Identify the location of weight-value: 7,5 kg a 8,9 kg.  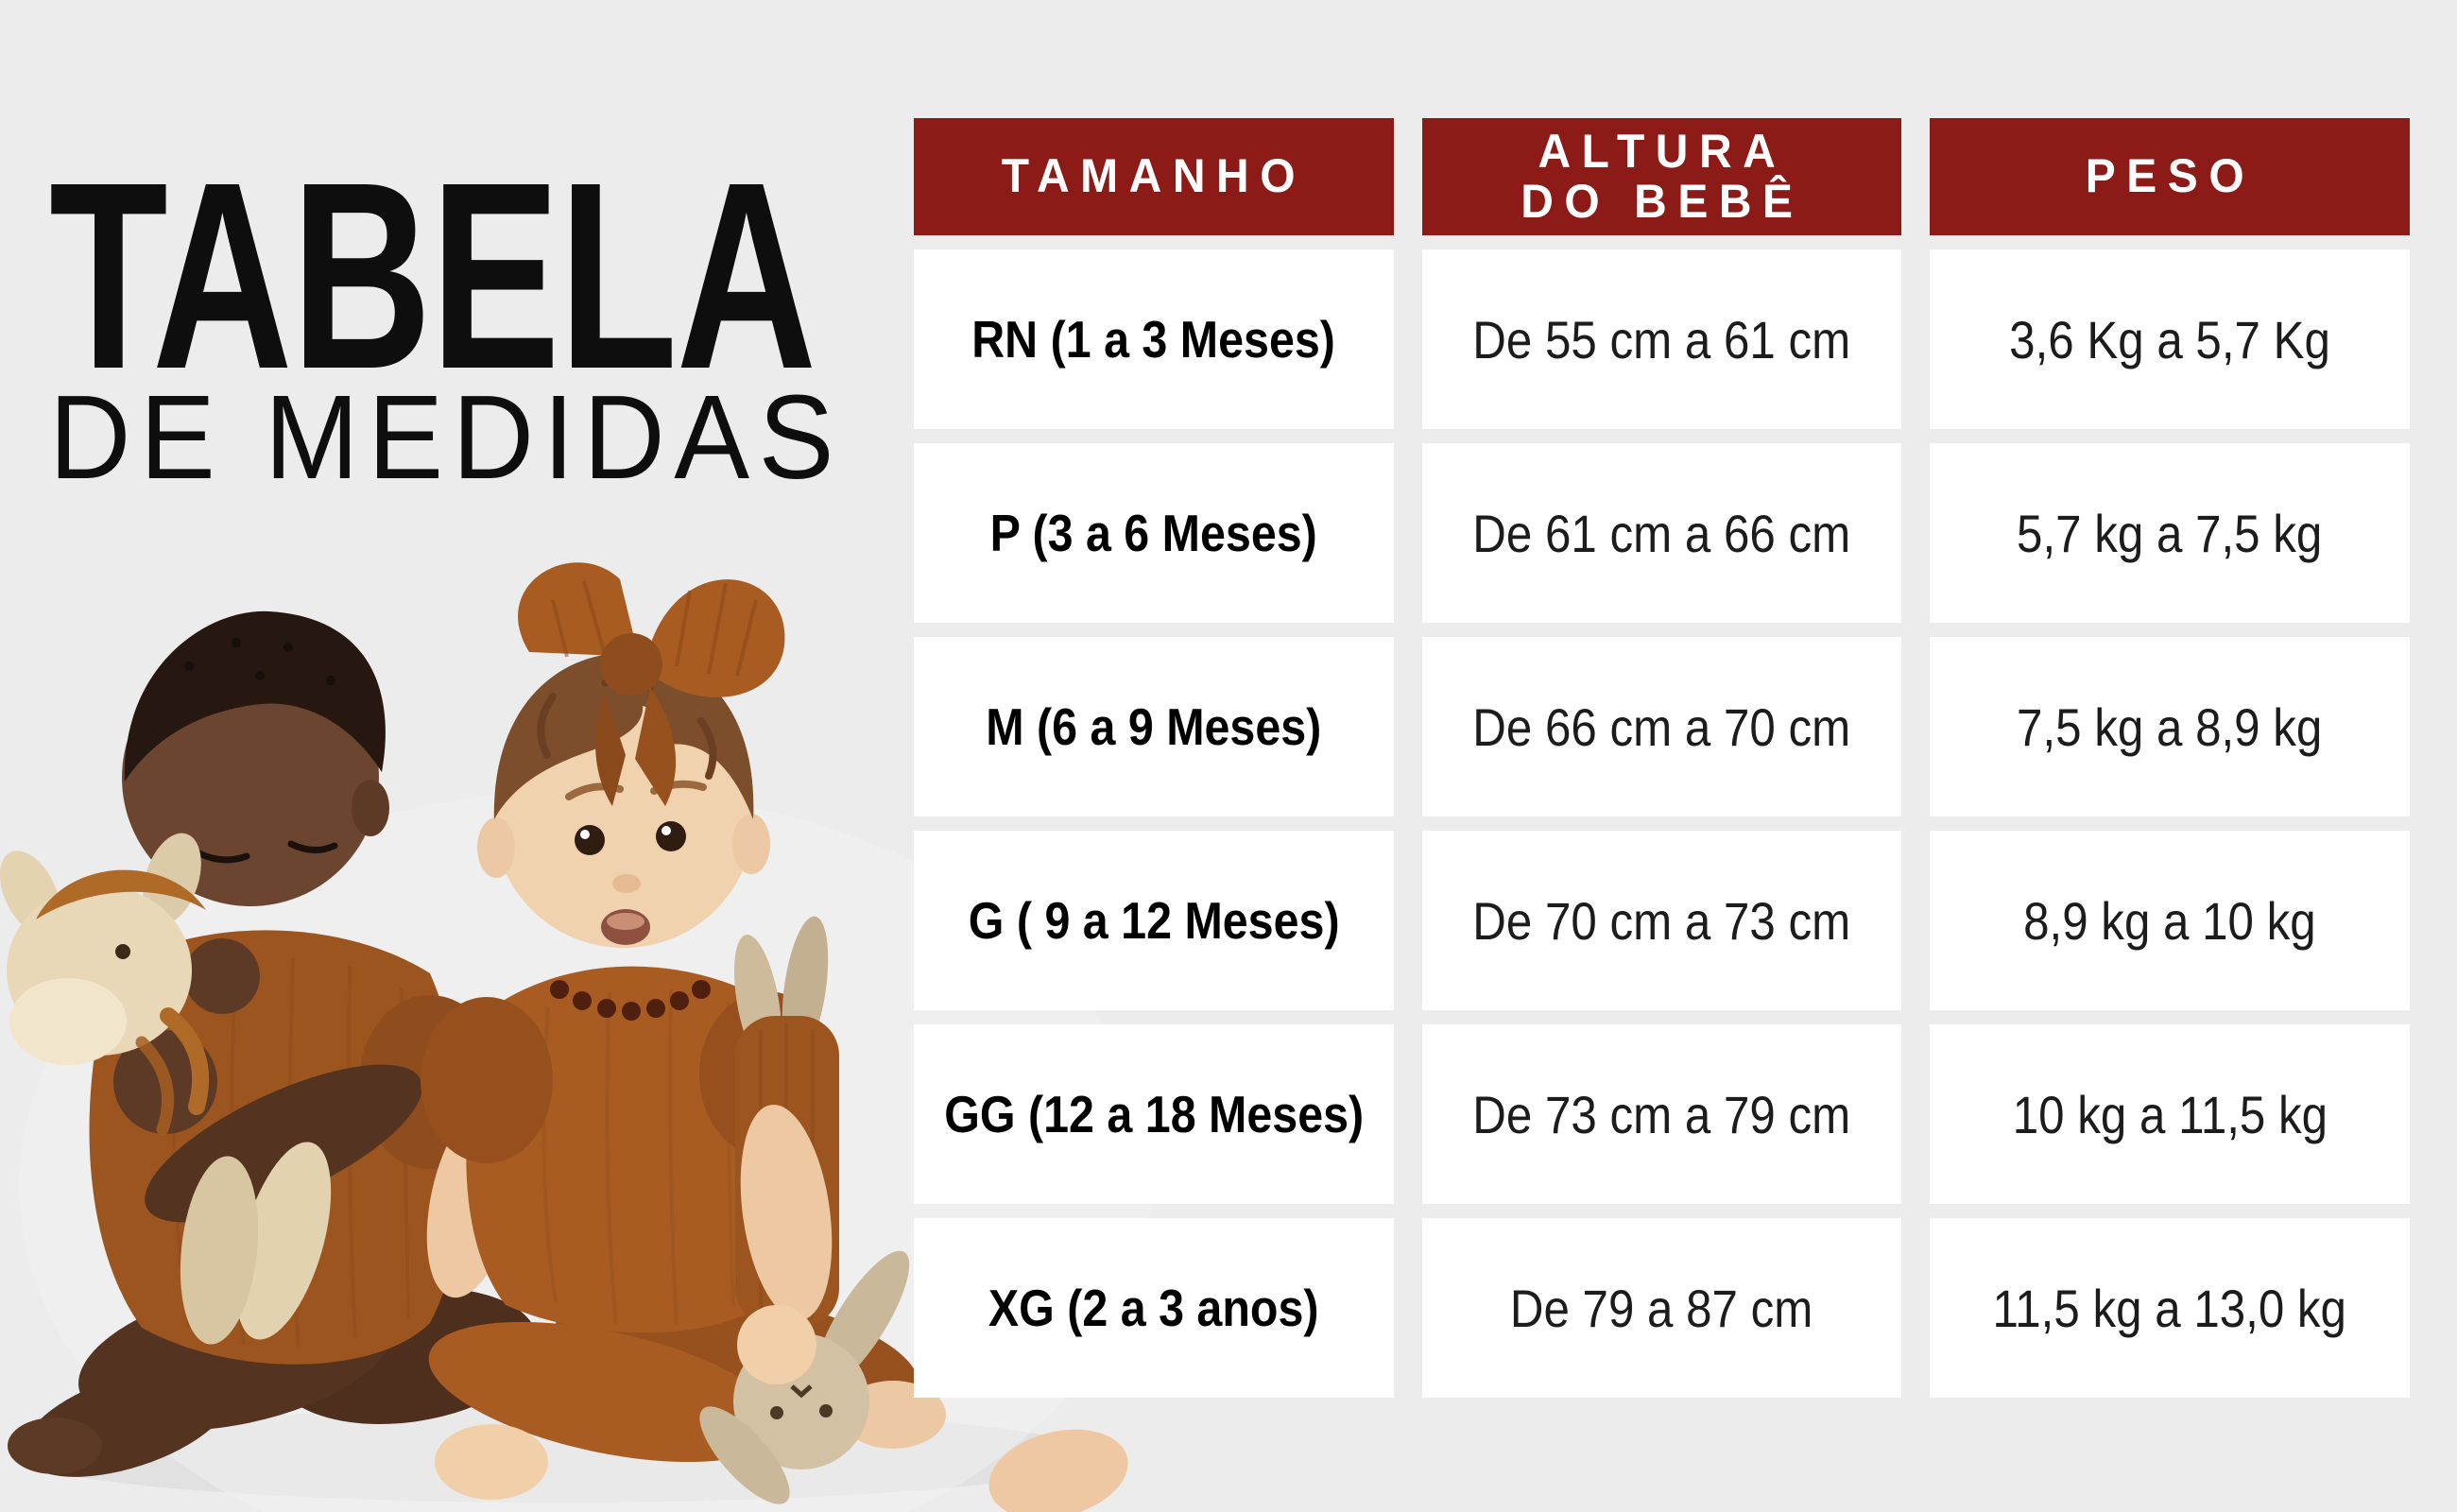
(2170, 726).